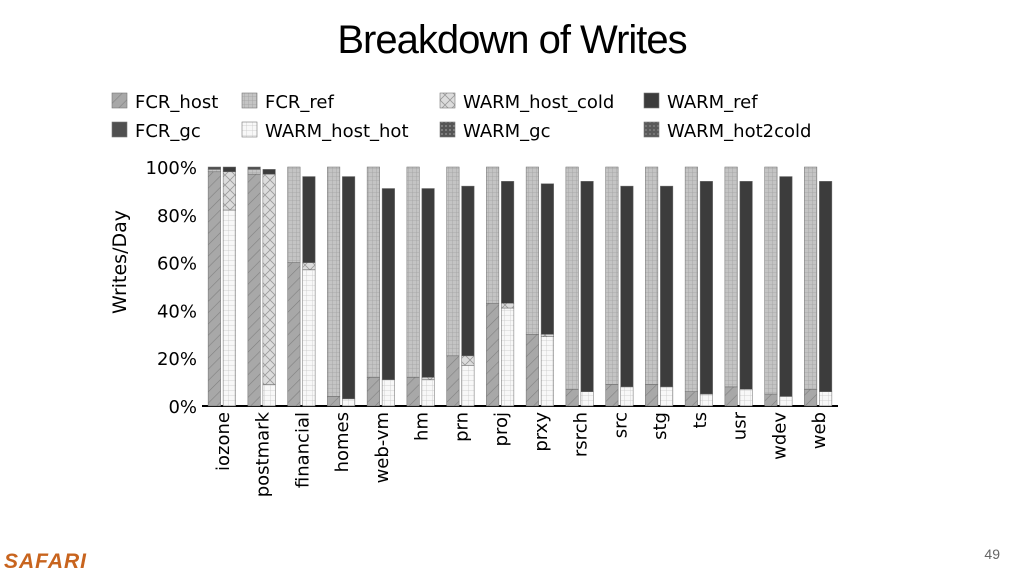 The image size is (1024, 576). What do you see at coordinates (453, 261) in the screenshot?
I see `bar-segment-fcr-ref-fcr-prn` at bounding box center [453, 261].